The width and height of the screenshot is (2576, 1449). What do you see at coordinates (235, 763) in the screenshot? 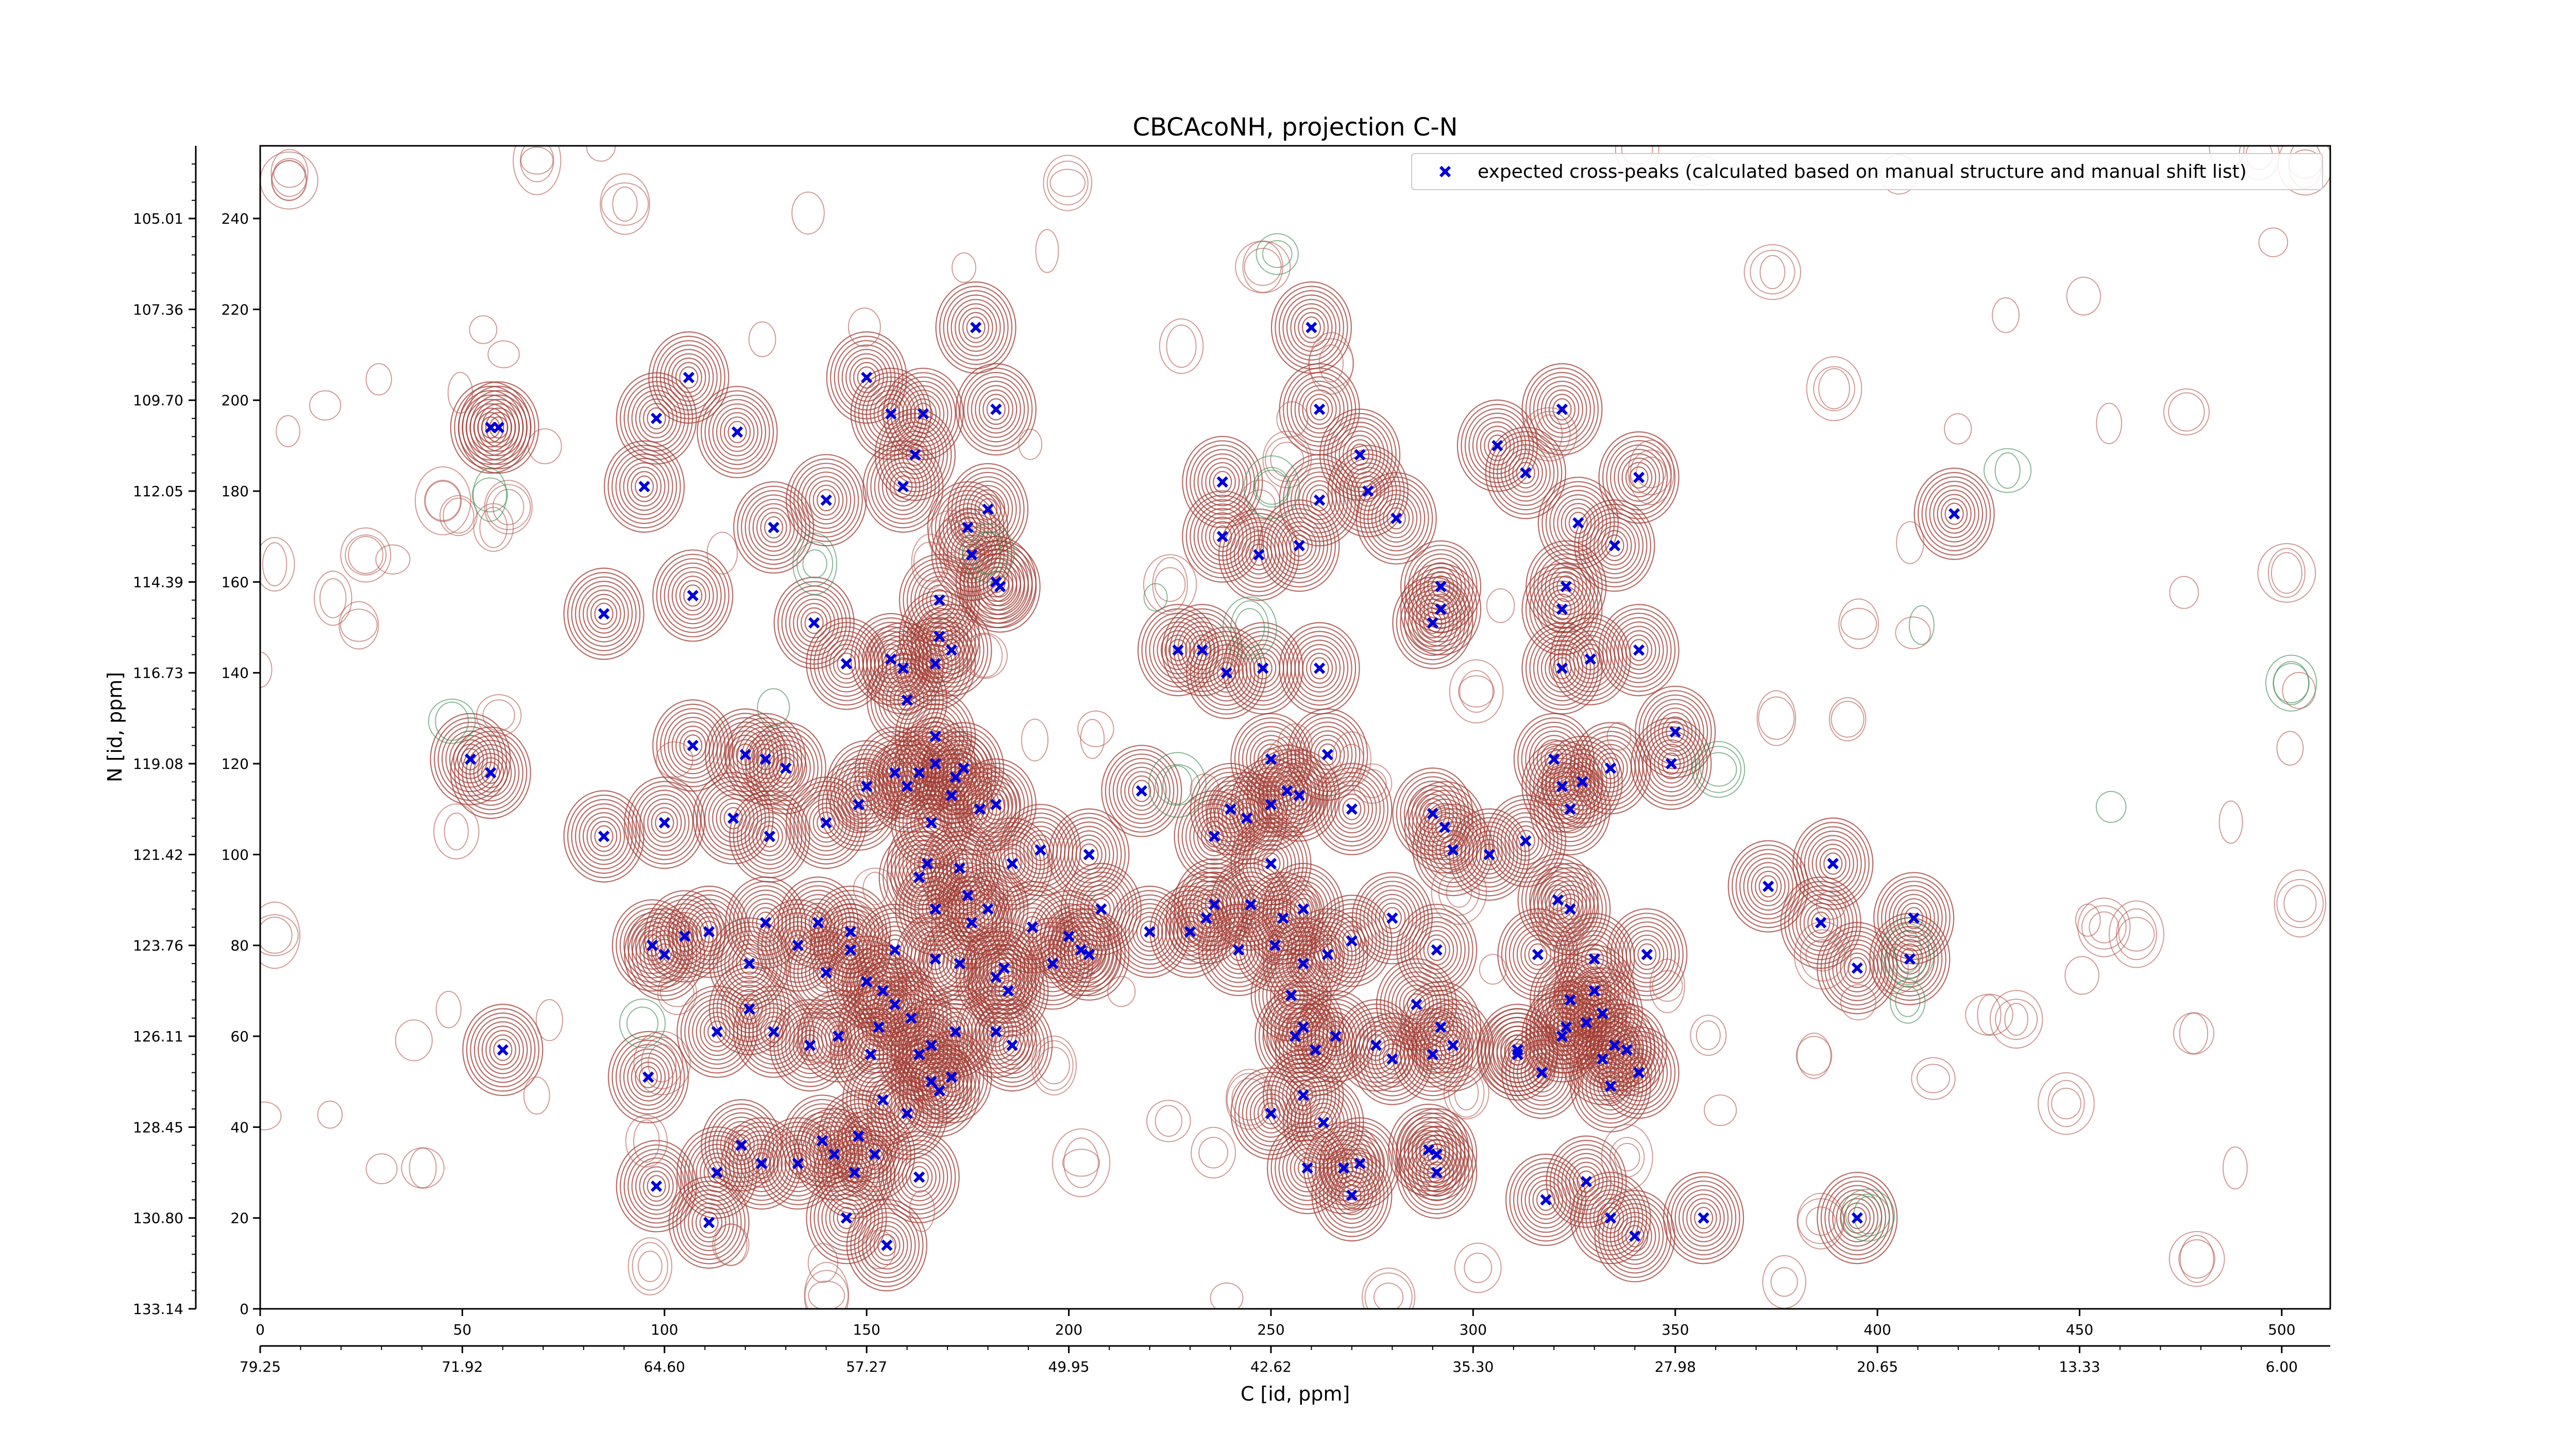
I see `y-tick-label: 120` at bounding box center [235, 763].